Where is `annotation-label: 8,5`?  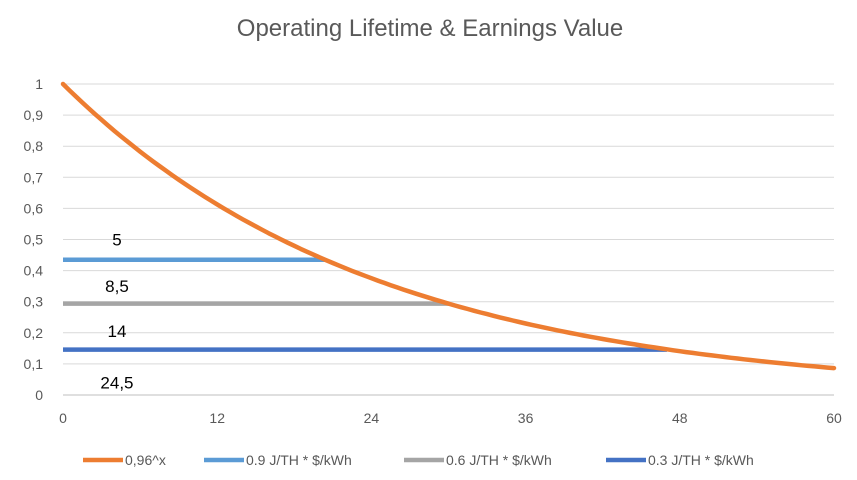 annotation-label: 8,5 is located at coordinates (117, 286).